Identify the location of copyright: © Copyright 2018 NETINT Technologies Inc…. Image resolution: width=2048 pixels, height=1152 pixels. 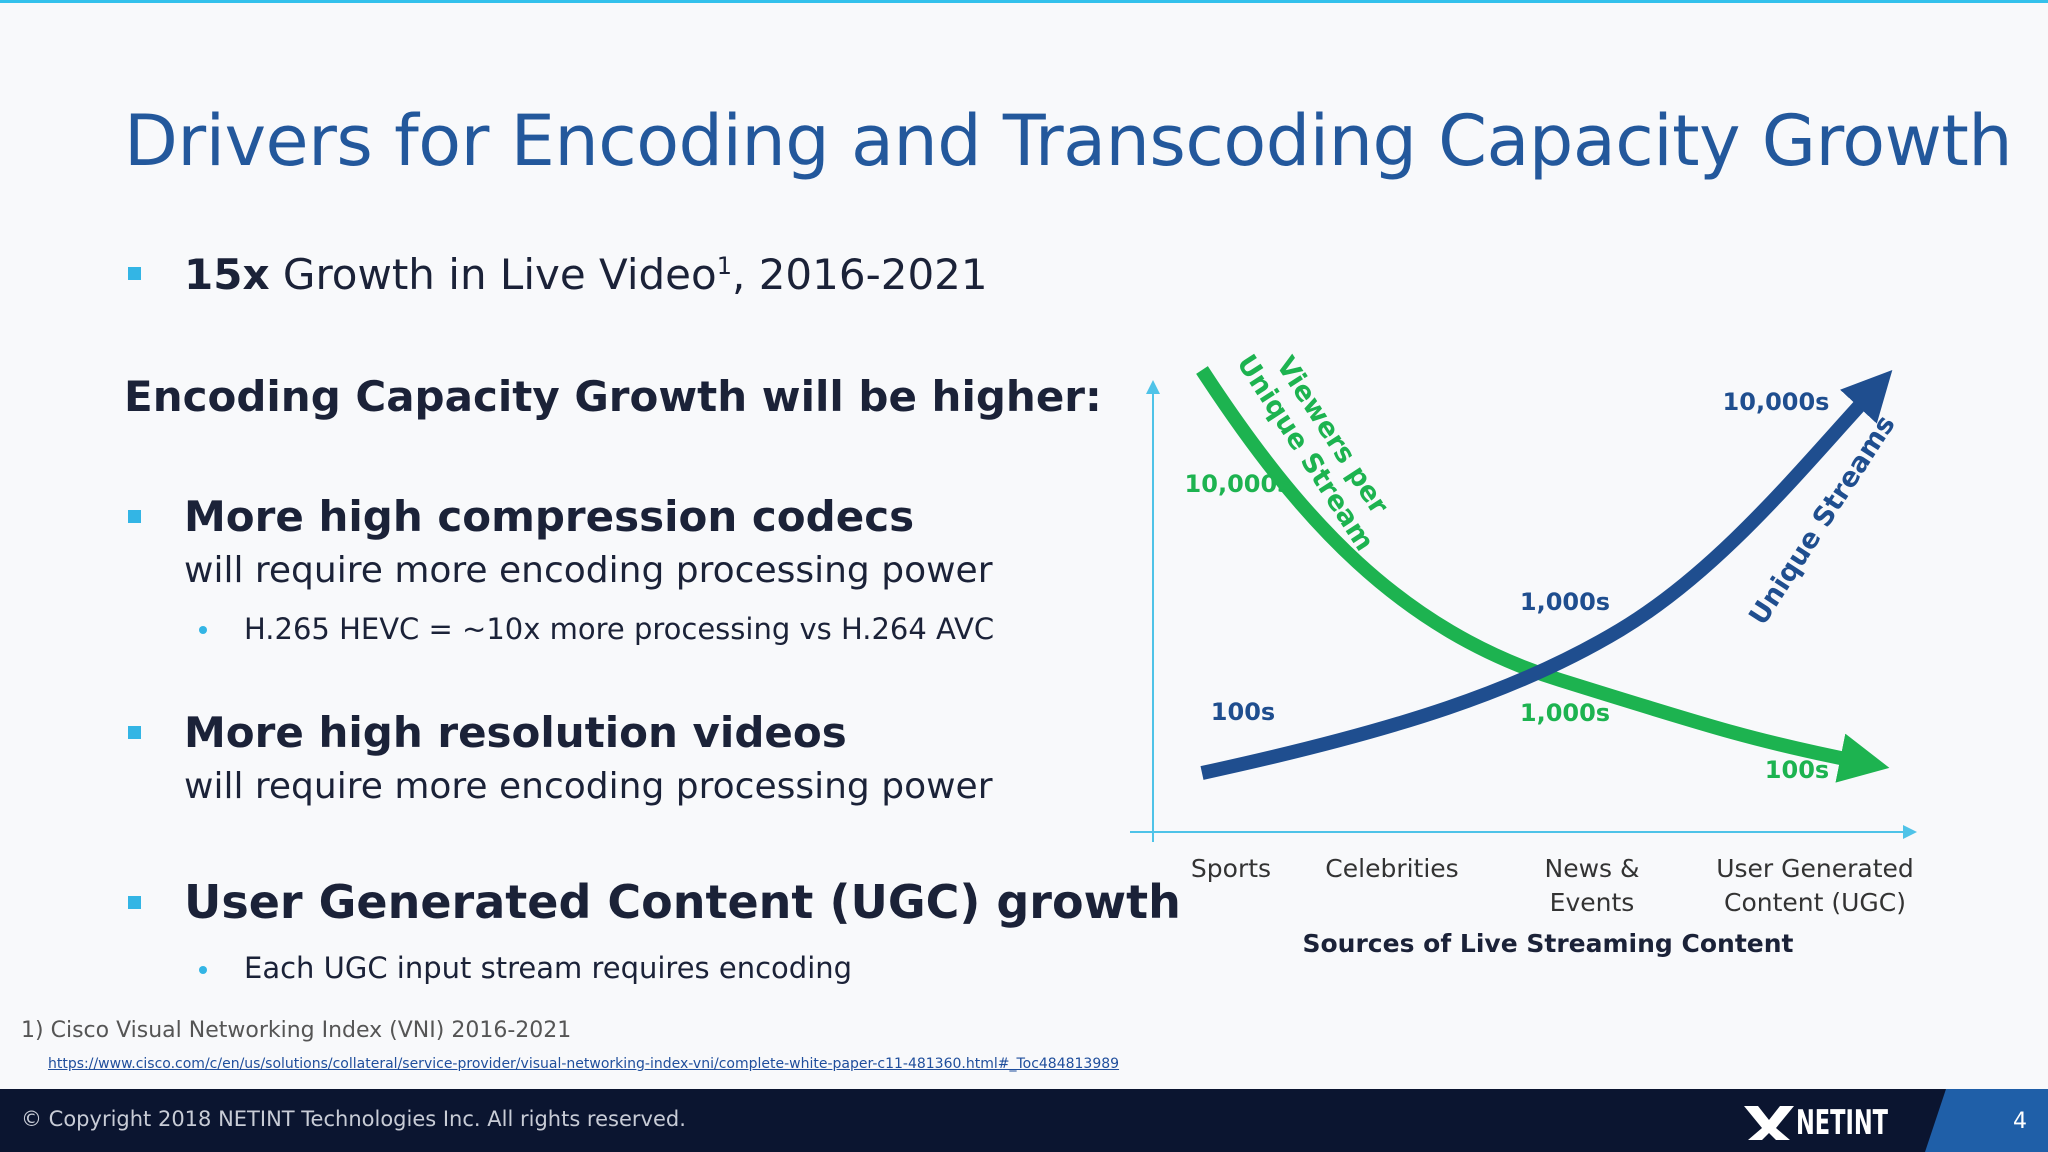
(353, 1119).